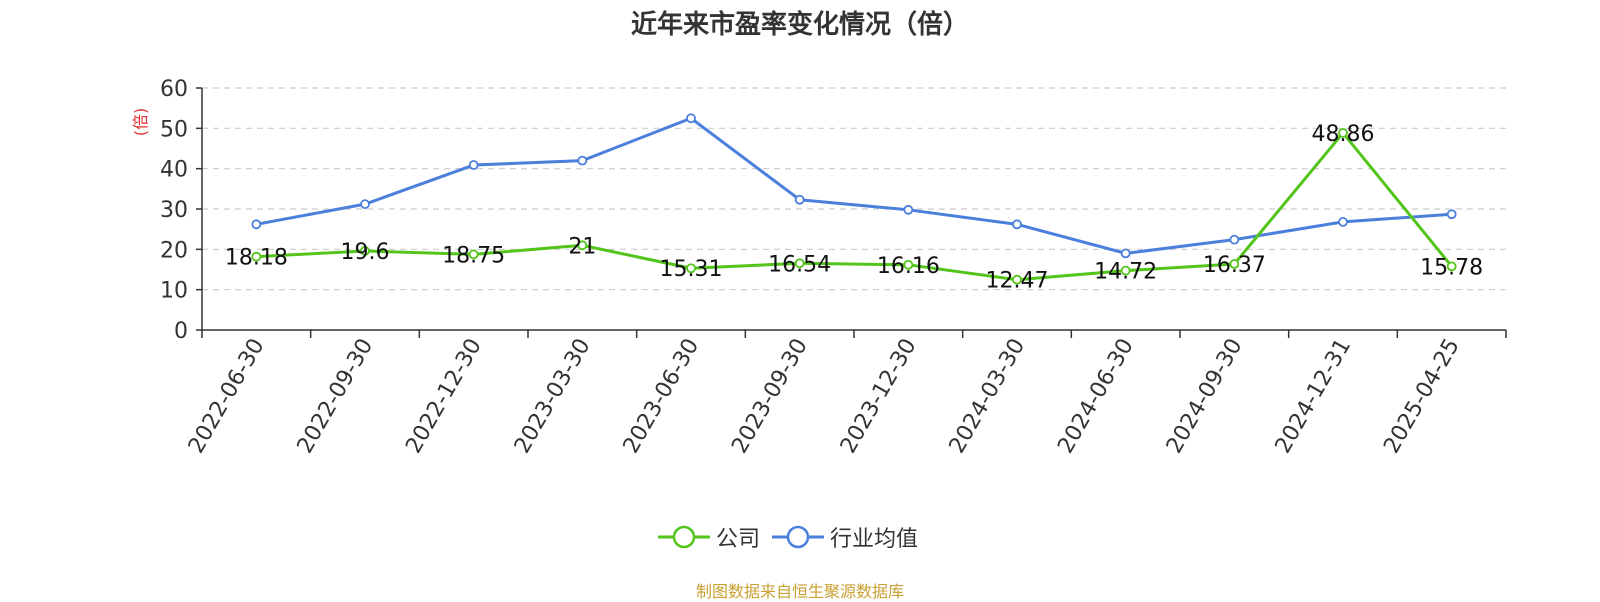  What do you see at coordinates (798, 537) in the screenshot?
I see `legend-marker-industry-avg-icon` at bounding box center [798, 537].